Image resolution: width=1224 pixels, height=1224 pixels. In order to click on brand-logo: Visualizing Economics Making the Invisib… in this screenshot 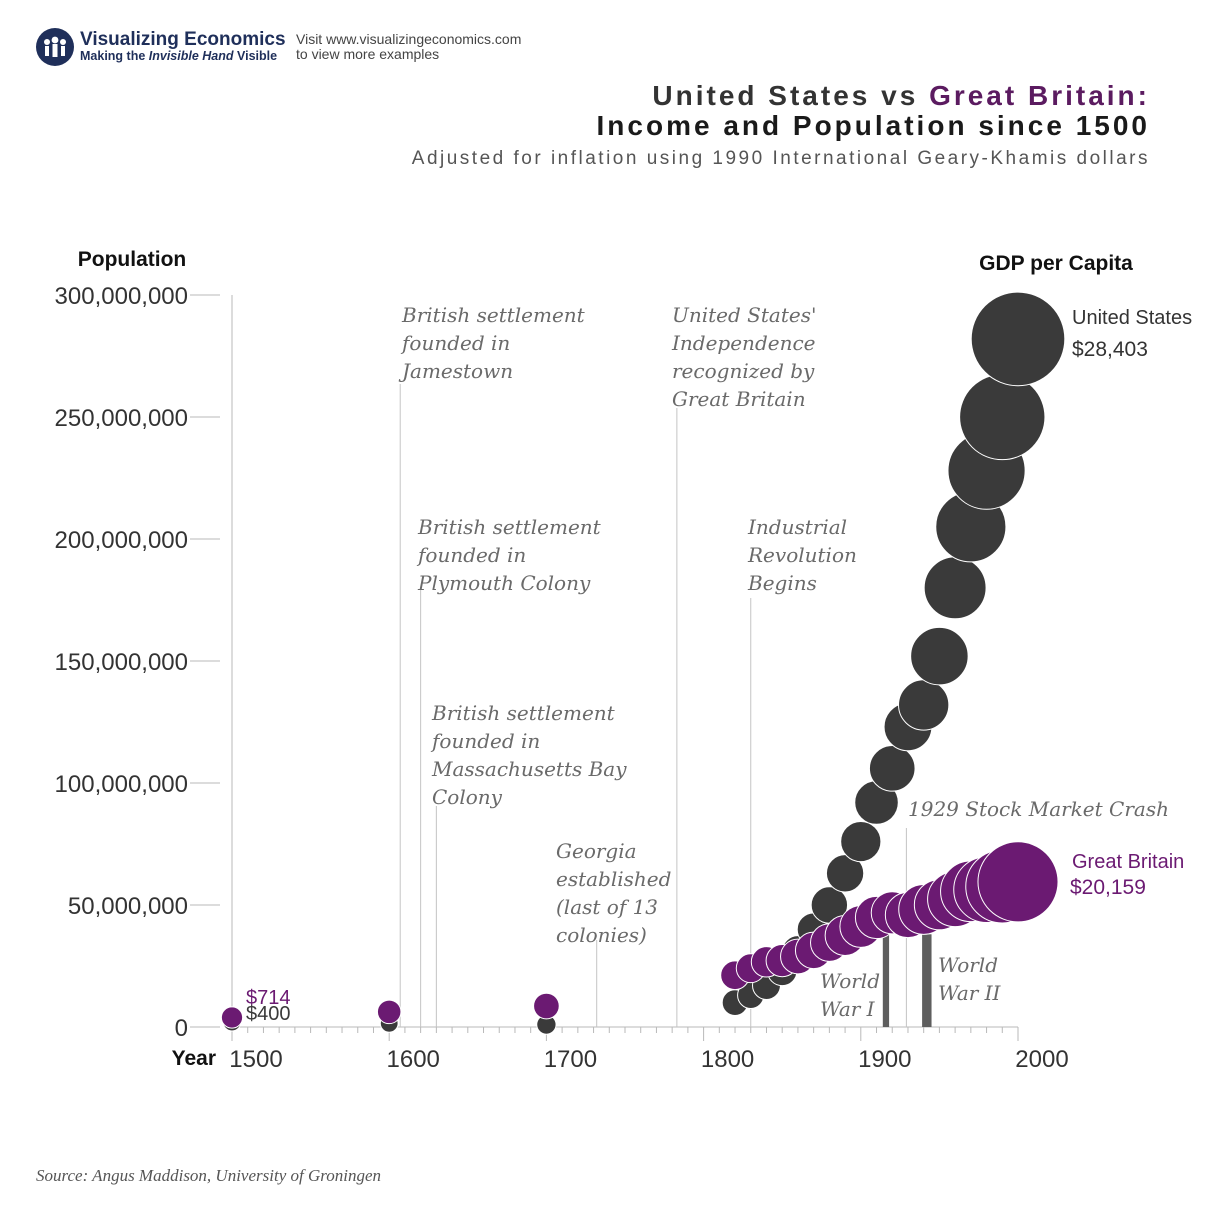, I will do `click(161, 47)`.